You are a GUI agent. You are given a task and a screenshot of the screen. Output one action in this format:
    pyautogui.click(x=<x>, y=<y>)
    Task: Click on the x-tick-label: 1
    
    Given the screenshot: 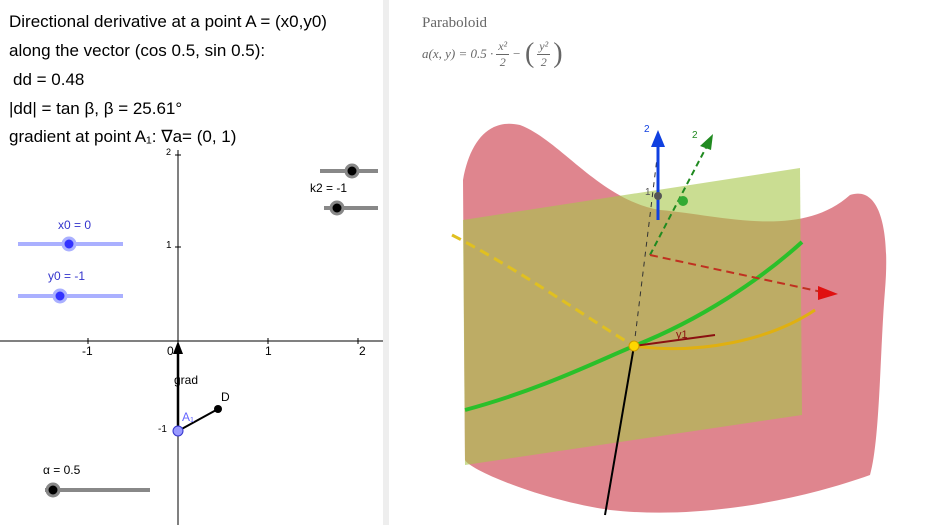 What is the action you would take?
    pyautogui.click(x=268, y=351)
    